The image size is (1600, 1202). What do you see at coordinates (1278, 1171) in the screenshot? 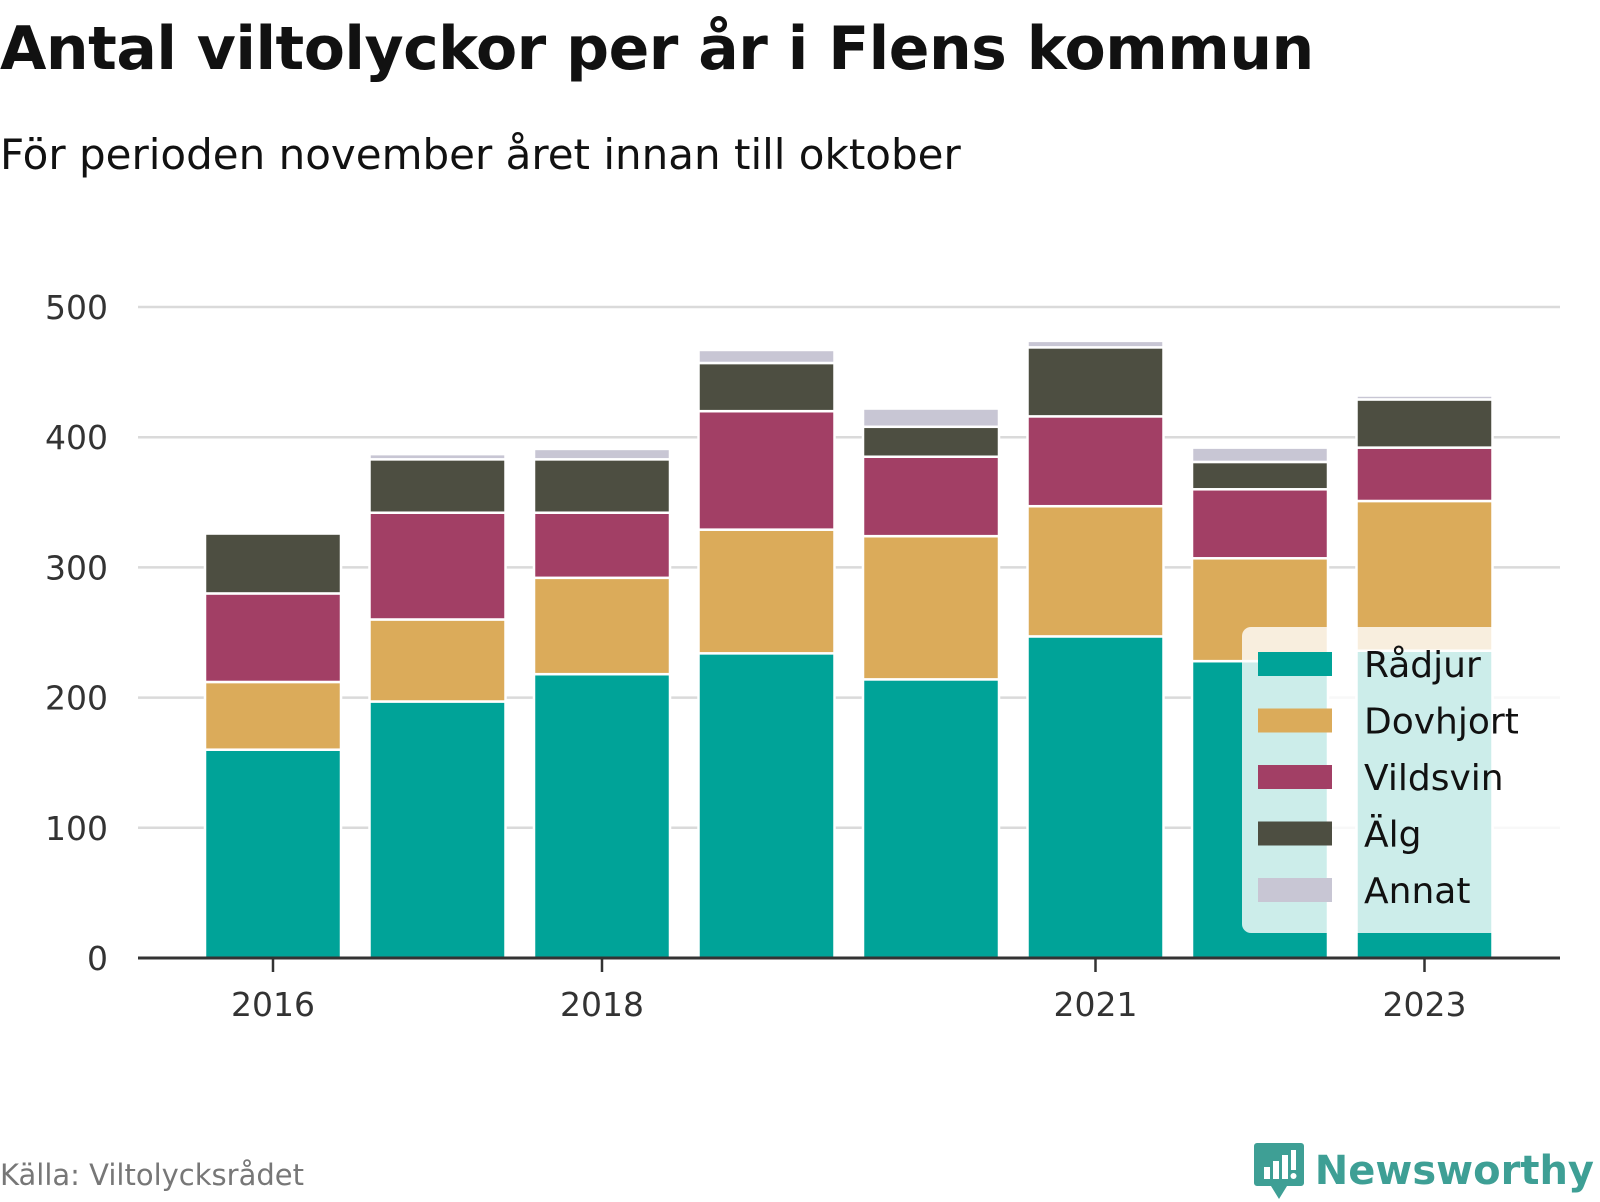
I see `newsworthy-logo-icon` at bounding box center [1278, 1171].